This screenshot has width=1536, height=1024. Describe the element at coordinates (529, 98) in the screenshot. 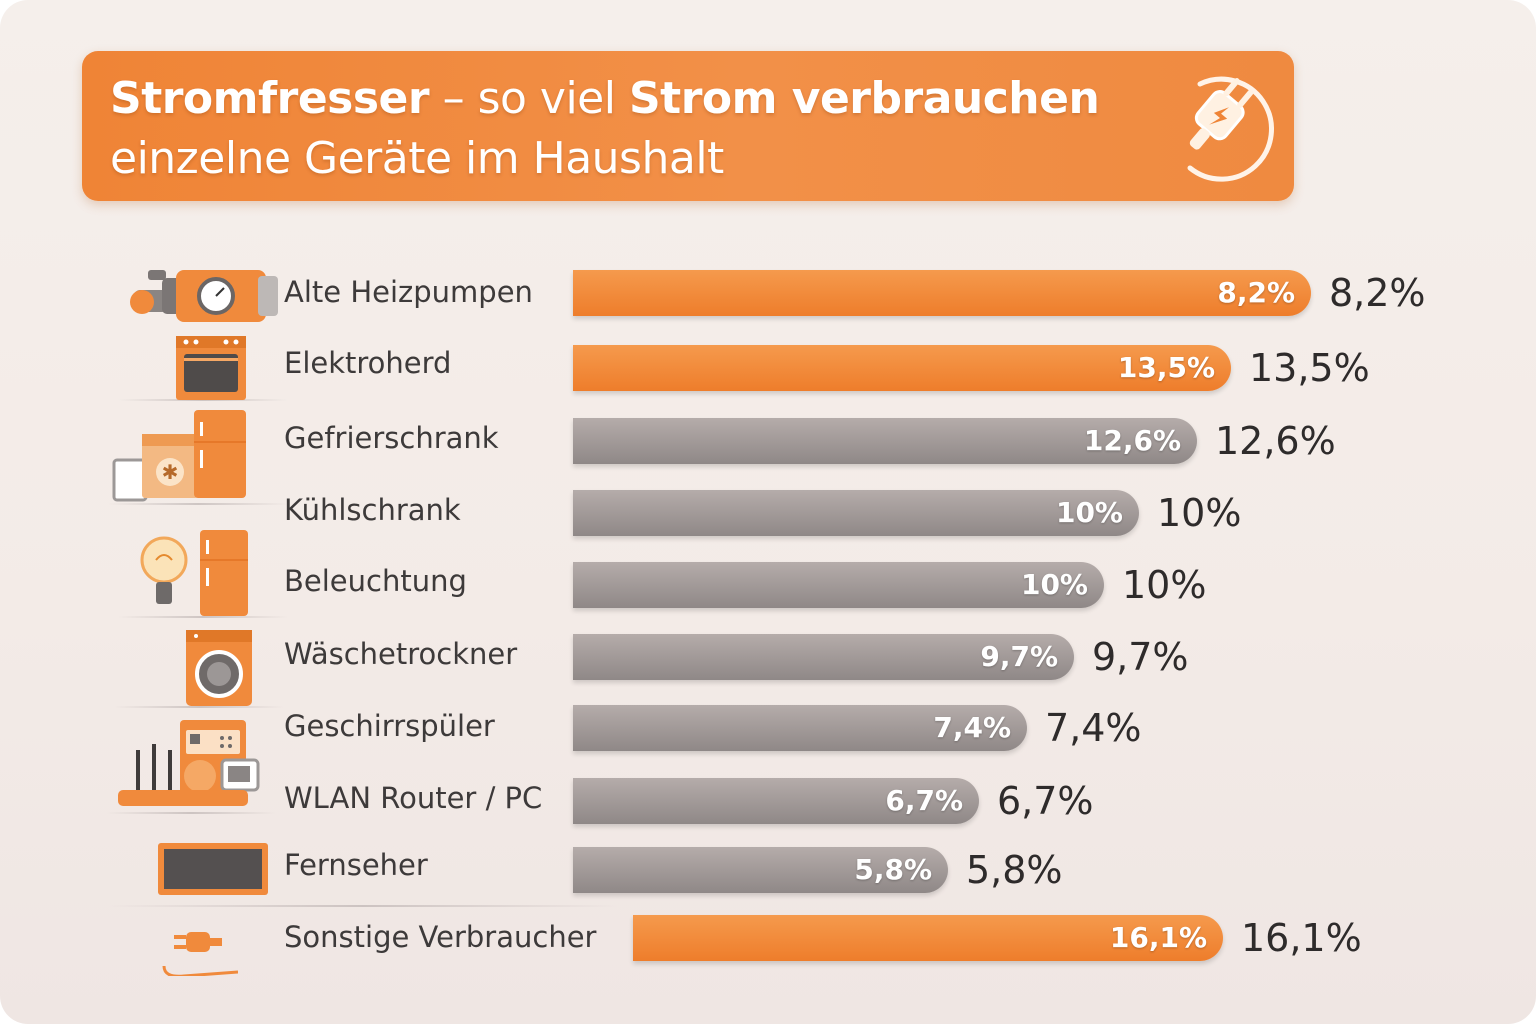

I see `title-sep: – so viel` at that location.